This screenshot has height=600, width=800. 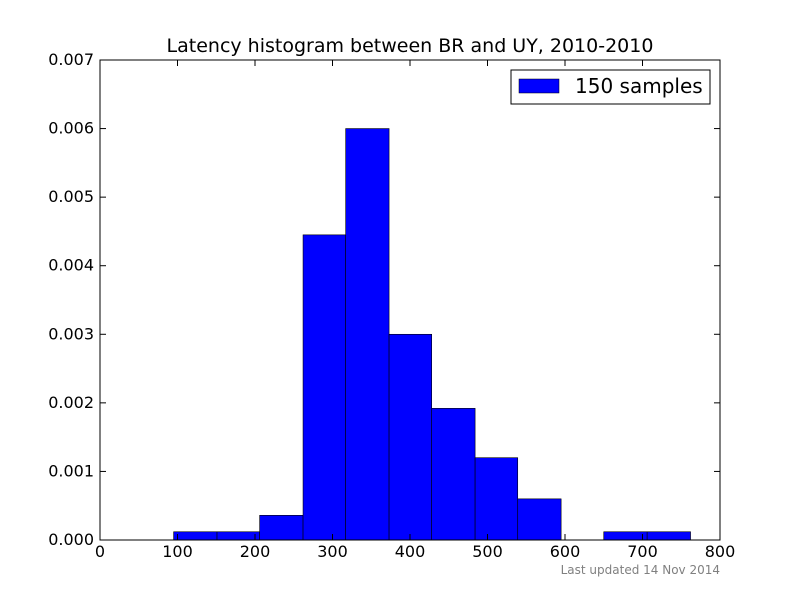 What do you see at coordinates (177, 551) in the screenshot?
I see `x-tick-label: 100` at bounding box center [177, 551].